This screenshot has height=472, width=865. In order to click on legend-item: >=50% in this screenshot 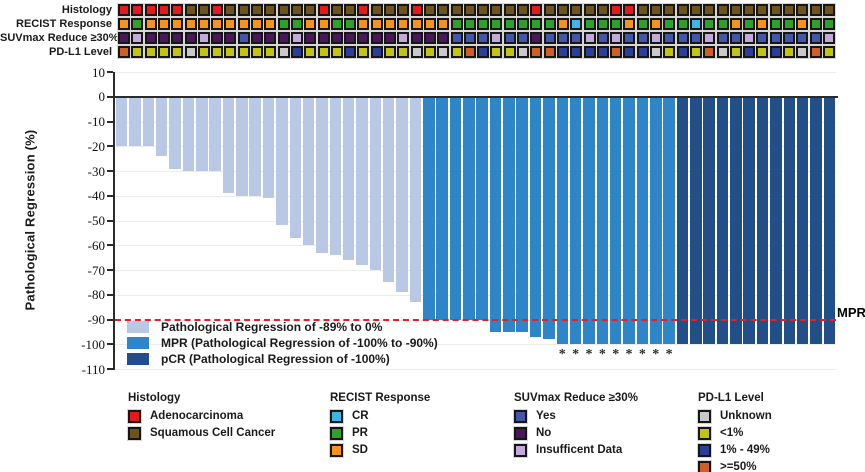, I will do `click(735, 466)`.